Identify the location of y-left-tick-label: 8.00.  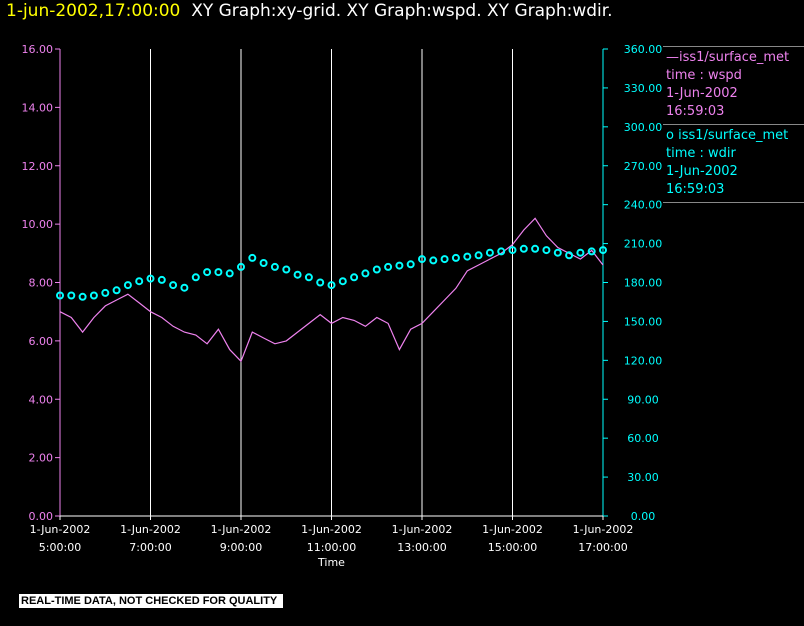
(41, 283).